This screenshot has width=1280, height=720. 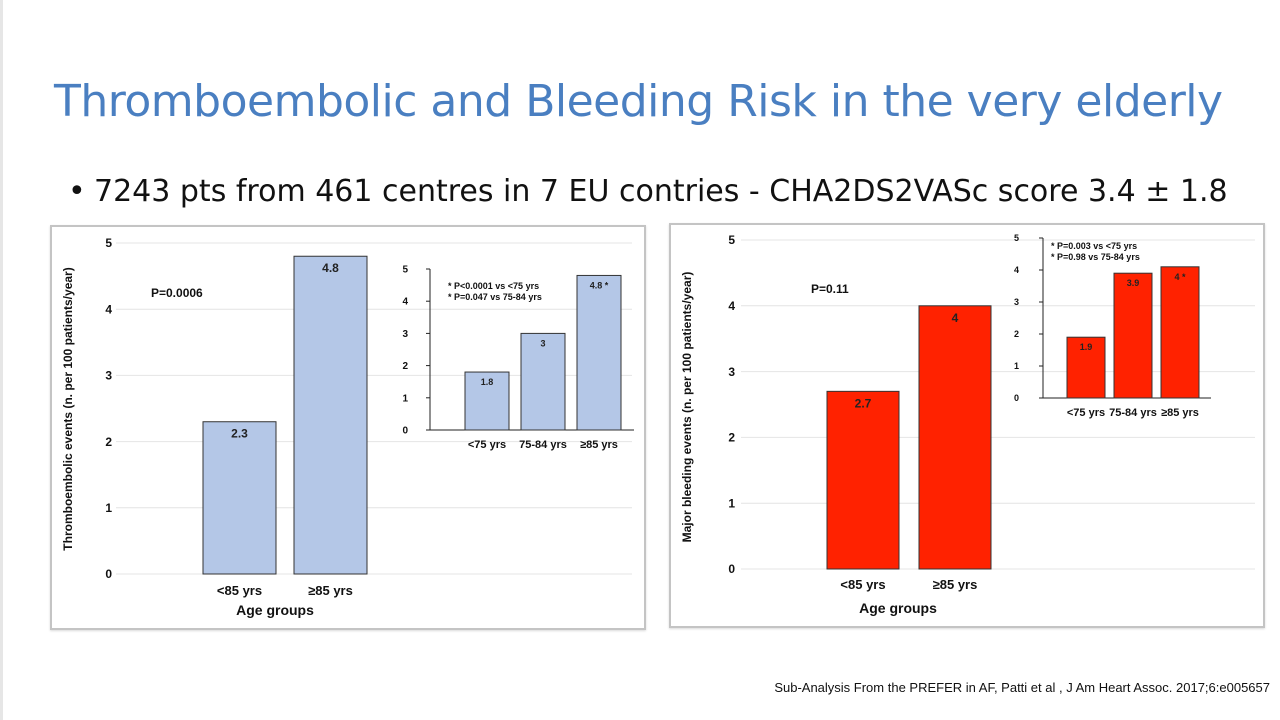 What do you see at coordinates (599, 285) in the screenshot?
I see `thrombo-inset-data-label: 4.8 *` at bounding box center [599, 285].